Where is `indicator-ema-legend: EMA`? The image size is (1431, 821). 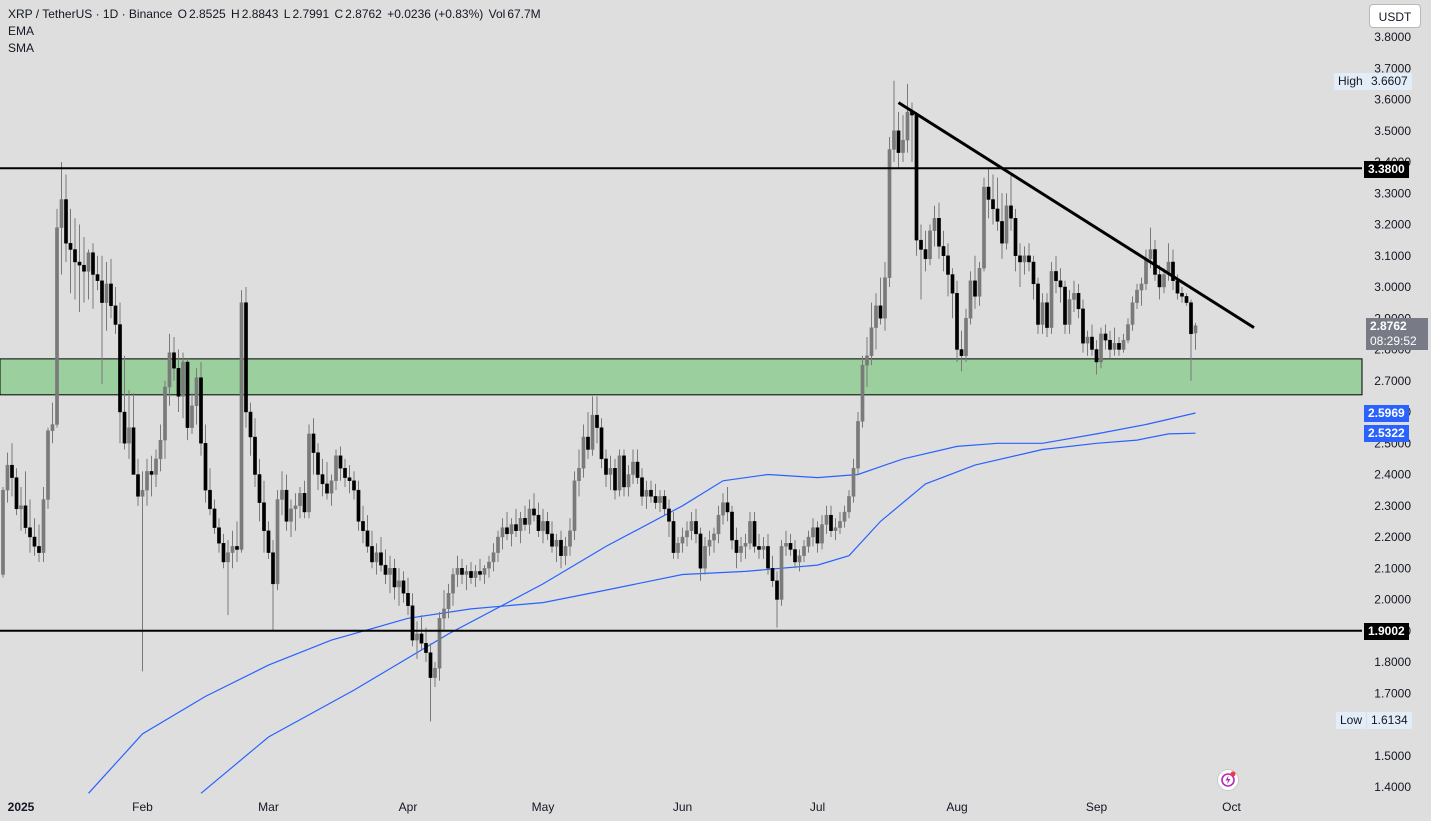 indicator-ema-legend: EMA is located at coordinates (21, 31).